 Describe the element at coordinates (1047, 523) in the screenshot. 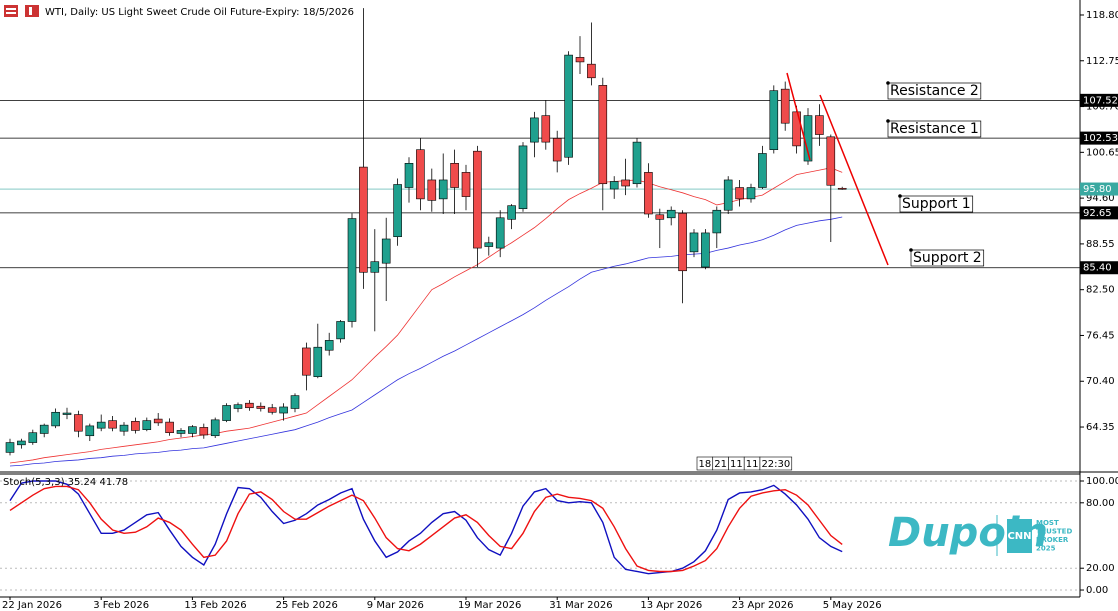

I see `badge-caption: MOST` at that location.